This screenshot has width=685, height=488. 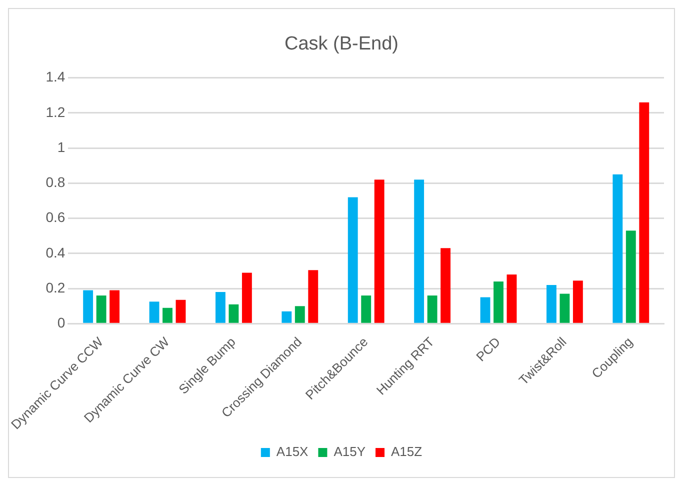 What do you see at coordinates (56, 217) in the screenshot?
I see `y-tick-label: 0.6` at bounding box center [56, 217].